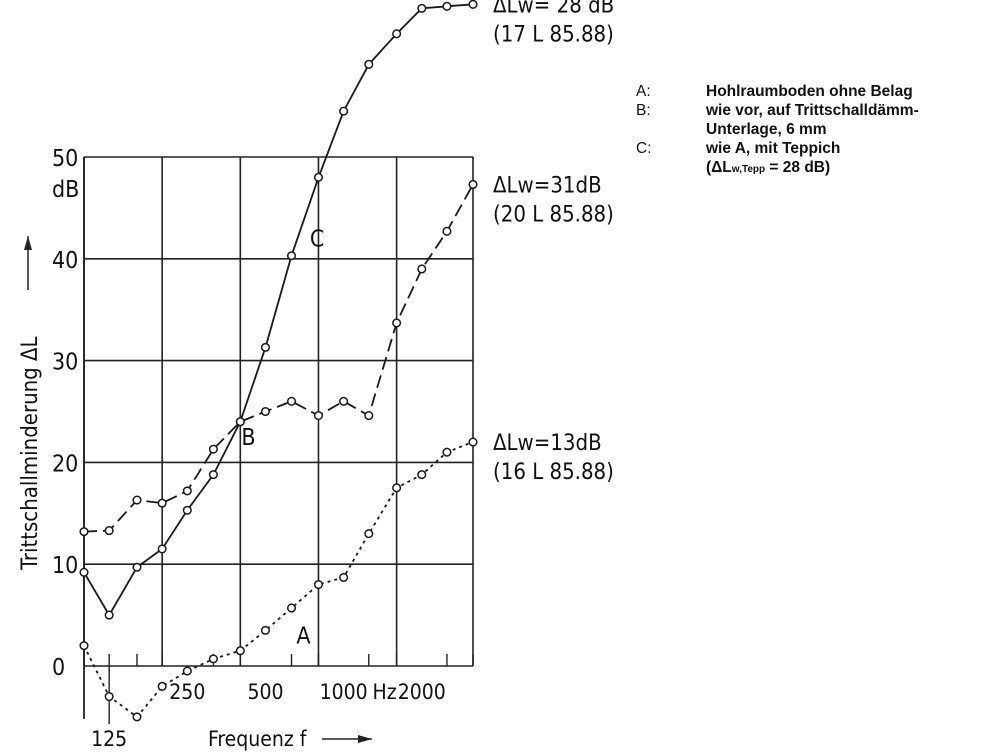  I want to click on legend-c-cont-pre: (ΔL, so click(719, 167).